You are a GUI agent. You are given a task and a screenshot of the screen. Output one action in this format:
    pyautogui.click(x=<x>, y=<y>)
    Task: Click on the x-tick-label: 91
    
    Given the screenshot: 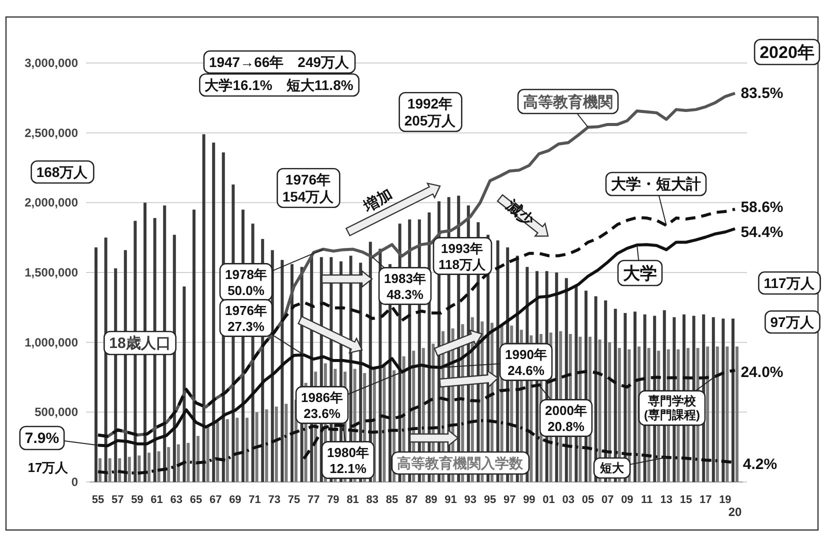 What is the action you would take?
    pyautogui.click(x=450, y=500)
    